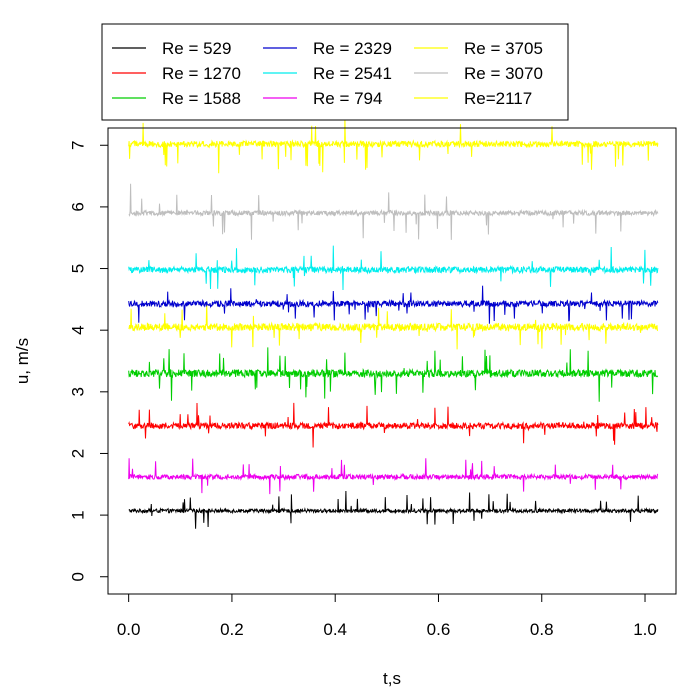 Image resolution: width=700 pixels, height=700 pixels. What do you see at coordinates (201, 73) in the screenshot?
I see `legend-label: Re = 1270` at bounding box center [201, 73].